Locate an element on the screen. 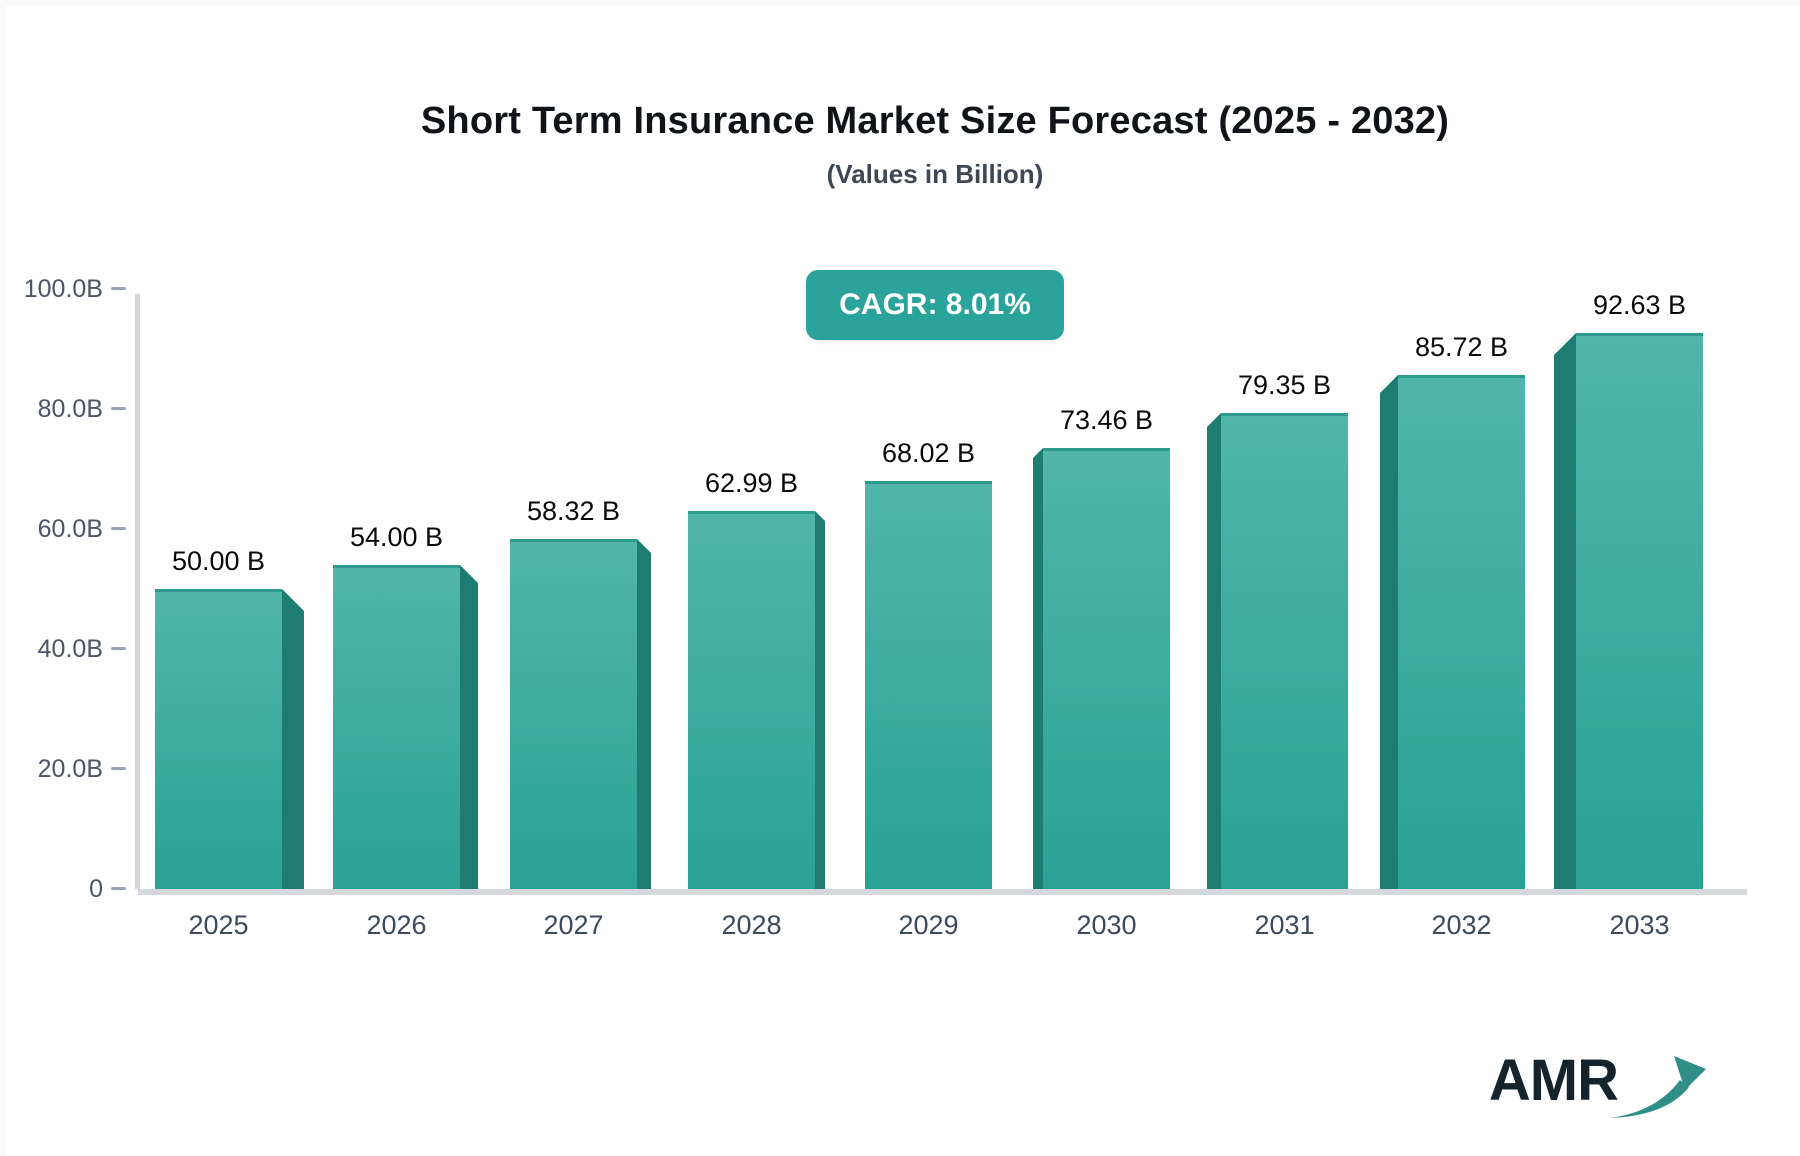  y-axis-tick-label: 60.0B is located at coordinates (70, 529).